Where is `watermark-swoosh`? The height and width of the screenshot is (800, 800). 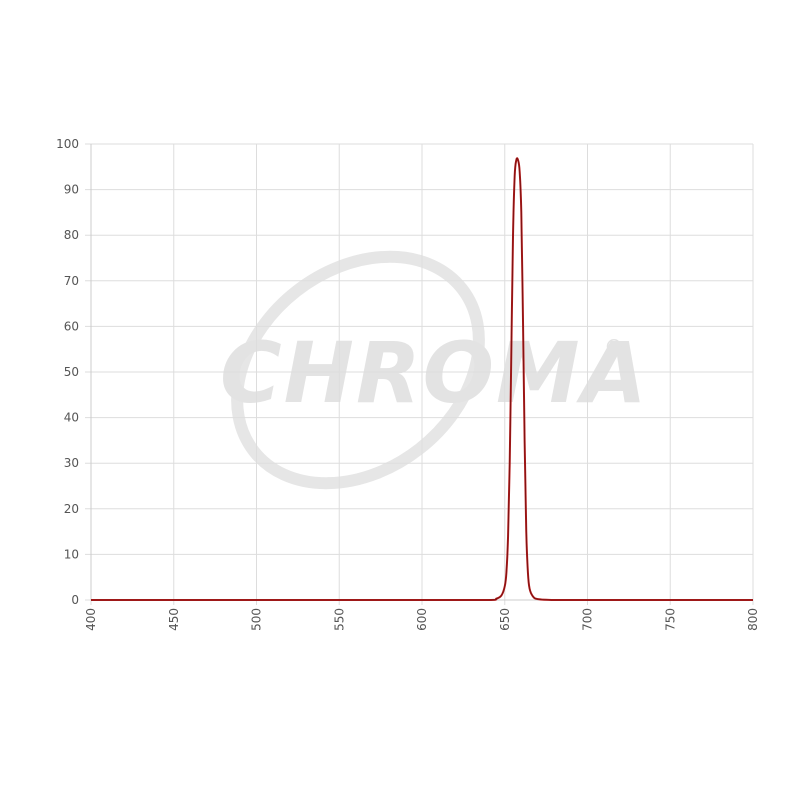
watermark-swoosh is located at coordinates (358, 370).